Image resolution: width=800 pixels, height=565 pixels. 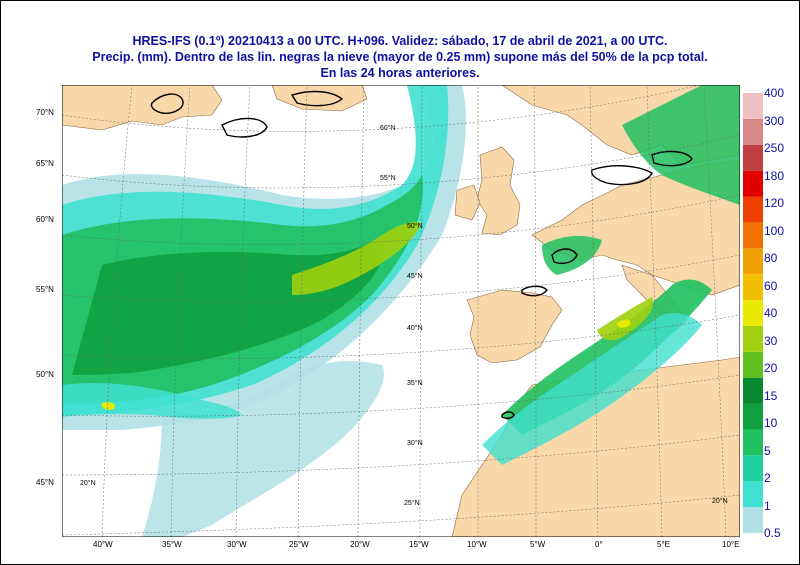 I want to click on colorbar-label-100: 100, so click(x=774, y=230).